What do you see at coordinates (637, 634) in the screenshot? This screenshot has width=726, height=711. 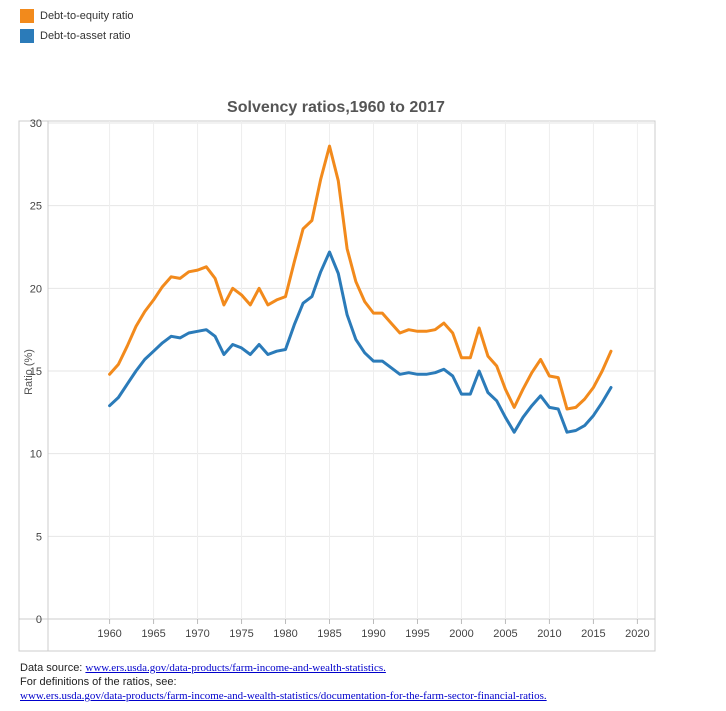 I see `x-tick-label: 2020` at bounding box center [637, 634].